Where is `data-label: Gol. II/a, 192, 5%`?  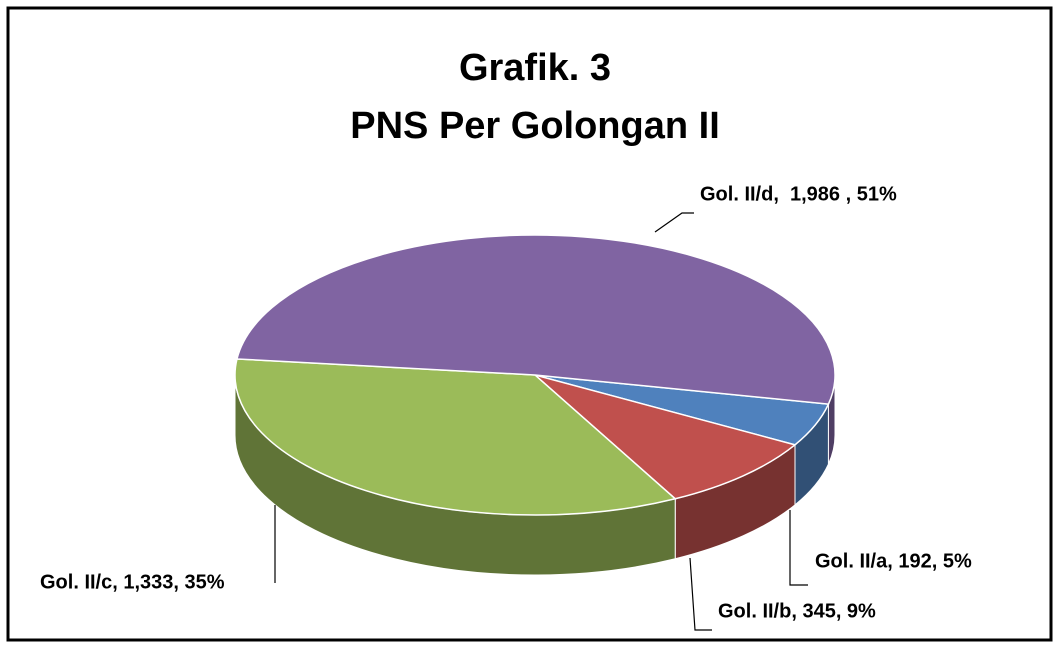 data-label: Gol. II/a, 192, 5% is located at coordinates (893, 561).